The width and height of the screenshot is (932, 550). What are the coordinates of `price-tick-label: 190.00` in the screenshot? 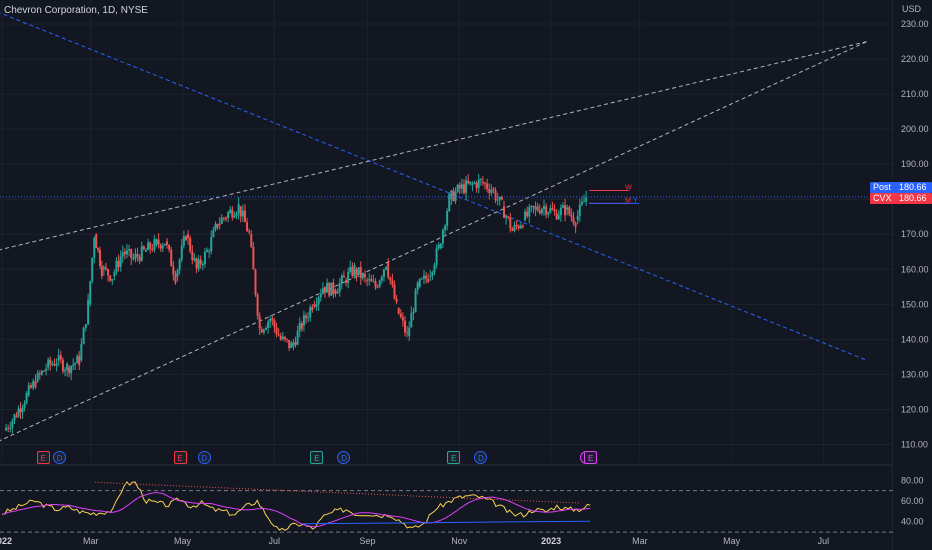 It's located at (915, 164).